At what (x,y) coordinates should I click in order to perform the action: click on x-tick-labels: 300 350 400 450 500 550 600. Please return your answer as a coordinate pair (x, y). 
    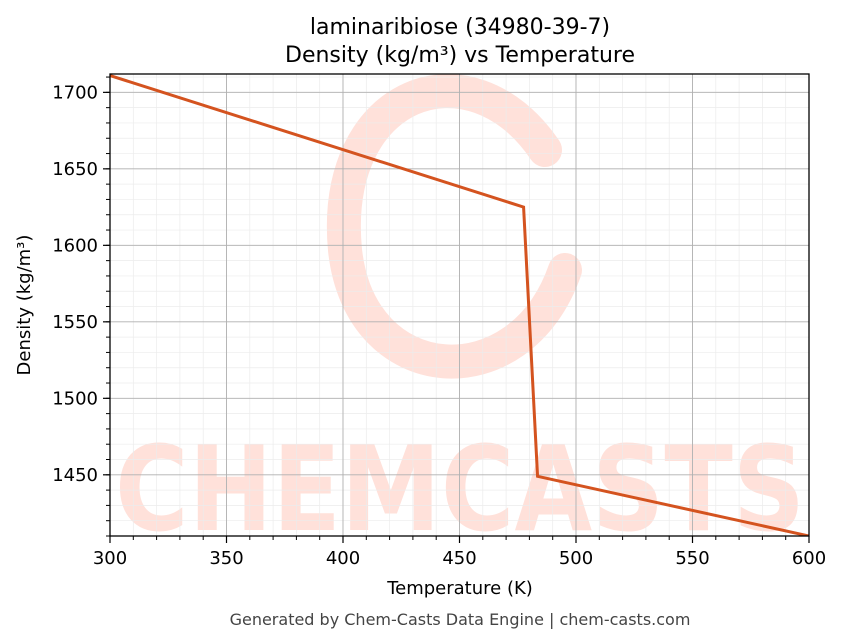
    Looking at the image, I should click on (459, 558).